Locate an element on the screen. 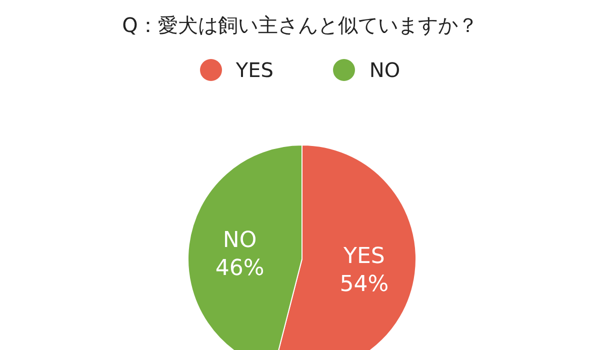 This screenshot has width=600, height=350. data-label: 54% is located at coordinates (364, 284).